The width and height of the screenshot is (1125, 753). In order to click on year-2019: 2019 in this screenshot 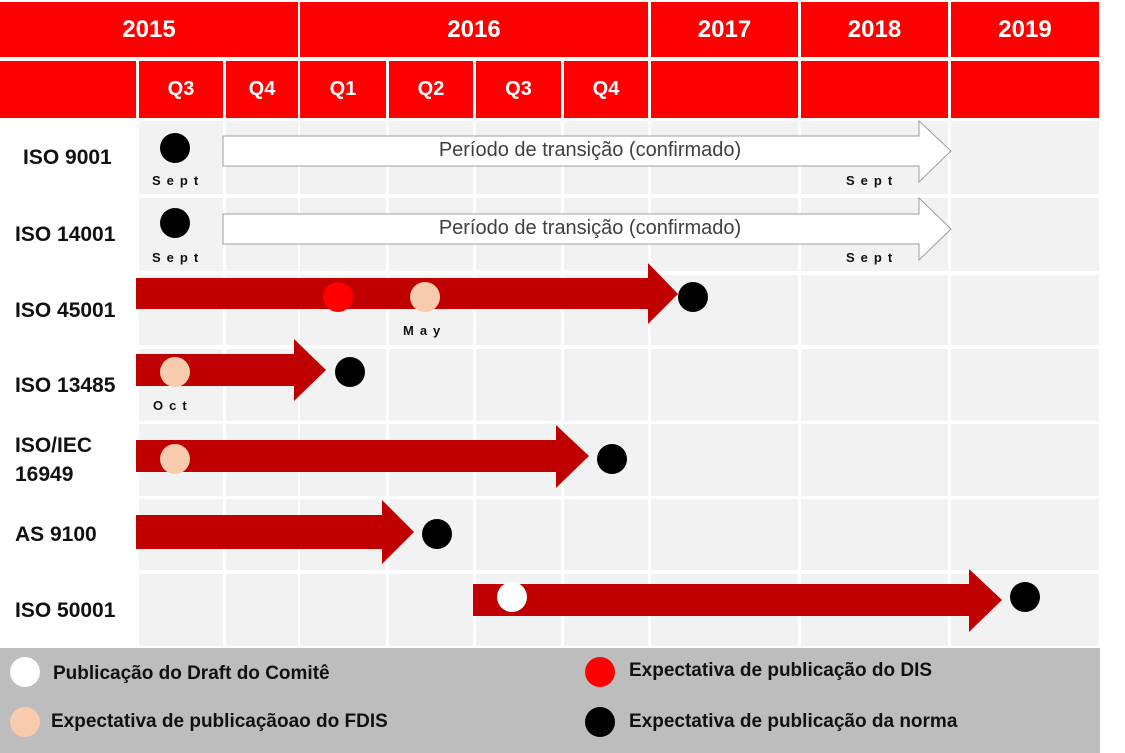, I will do `click(1025, 29)`.